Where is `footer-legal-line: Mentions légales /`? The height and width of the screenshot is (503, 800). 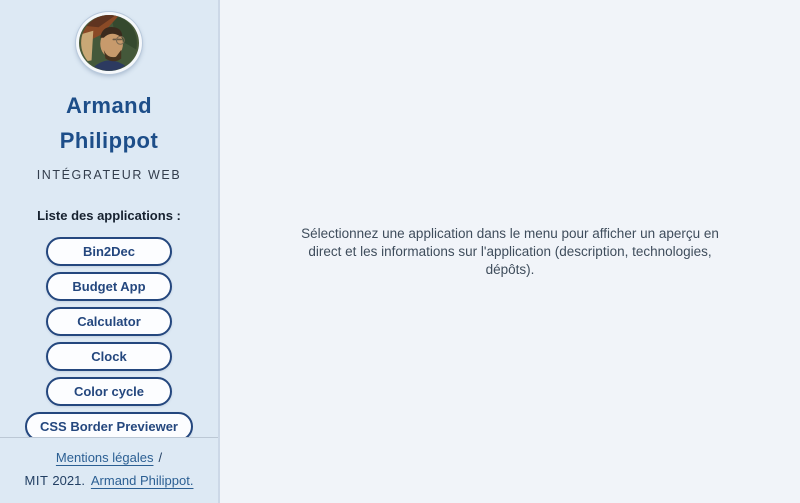 footer-legal-line: Mentions légales / is located at coordinates (109, 458).